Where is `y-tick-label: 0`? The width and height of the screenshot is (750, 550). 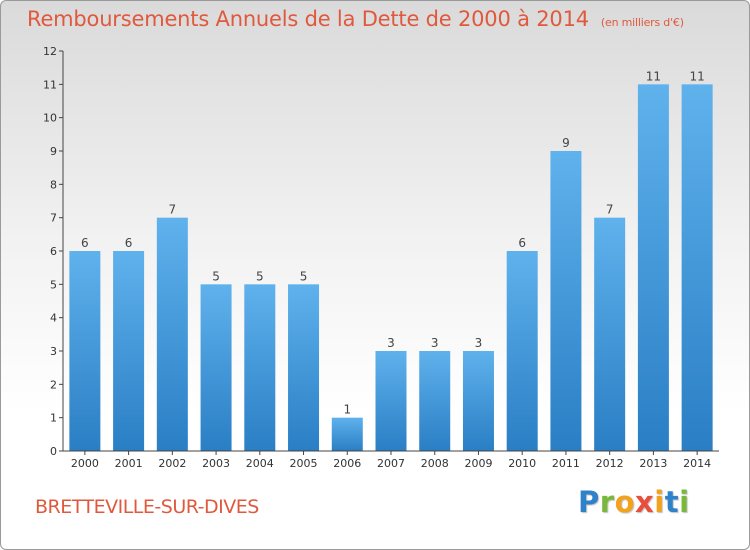 y-tick-label: 0 is located at coordinates (53, 451).